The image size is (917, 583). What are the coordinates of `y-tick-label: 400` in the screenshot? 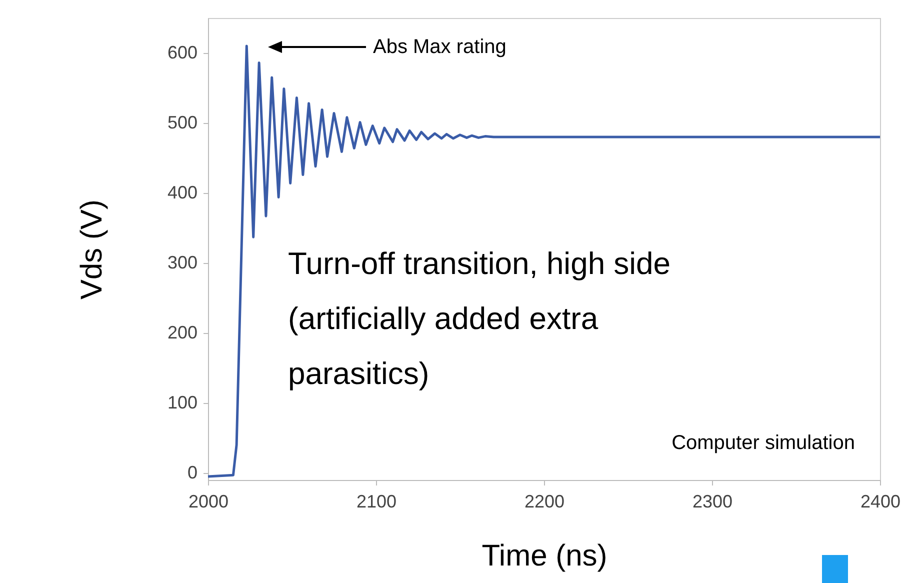 It's located at (182, 192).